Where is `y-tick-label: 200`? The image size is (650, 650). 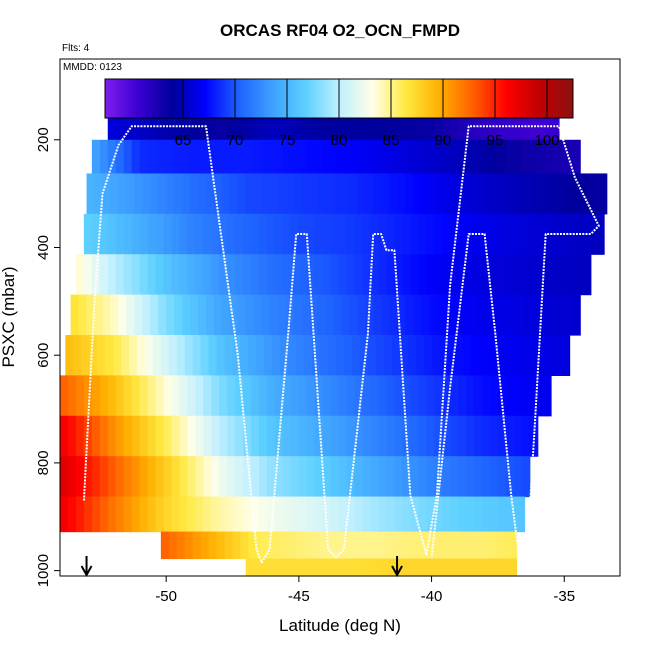 y-tick-label: 200 is located at coordinates (43, 139).